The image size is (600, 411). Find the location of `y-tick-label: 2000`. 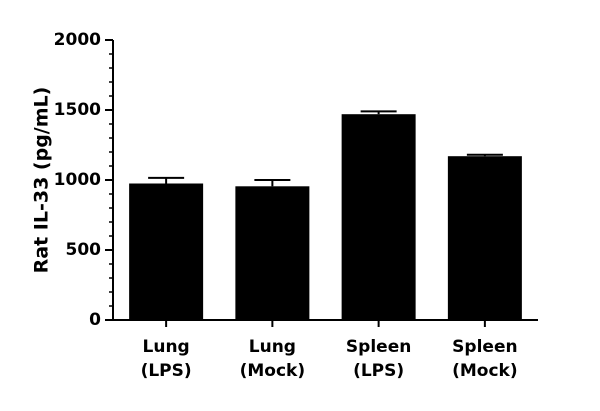

y-tick-label: 2000 is located at coordinates (77, 40).